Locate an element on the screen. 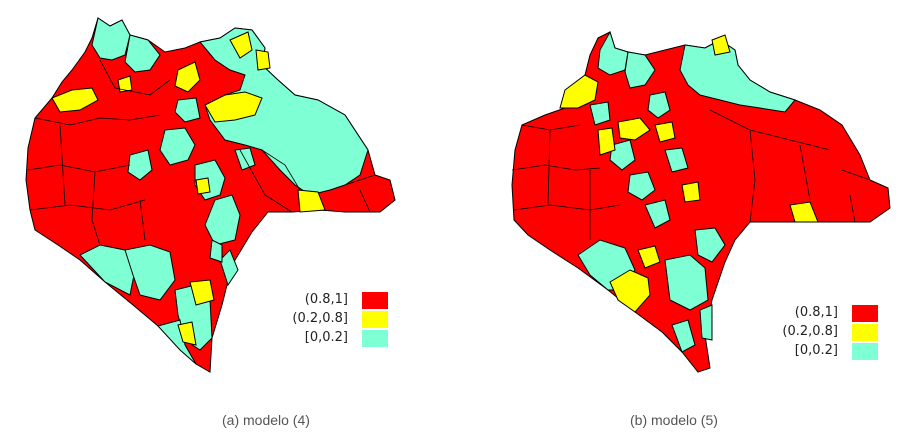  region-north-b2 is located at coordinates (640, 70).